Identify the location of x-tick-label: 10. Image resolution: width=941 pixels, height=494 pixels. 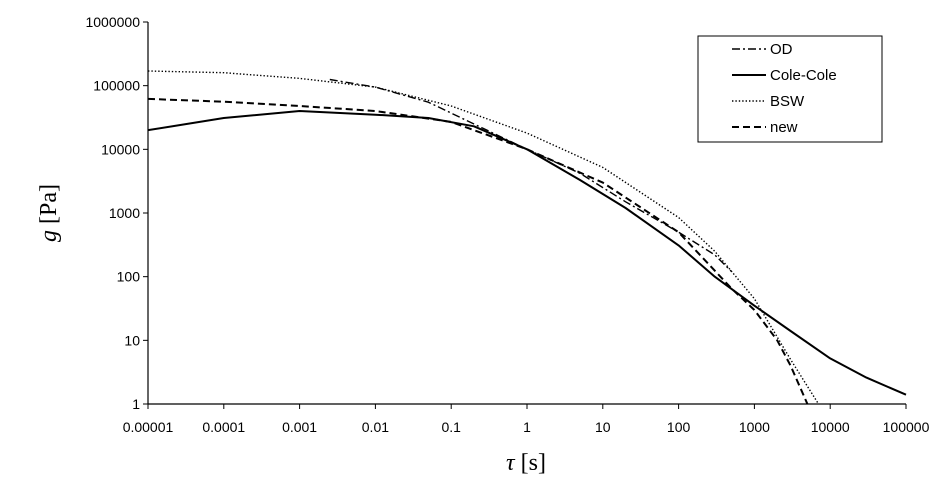
(603, 427).